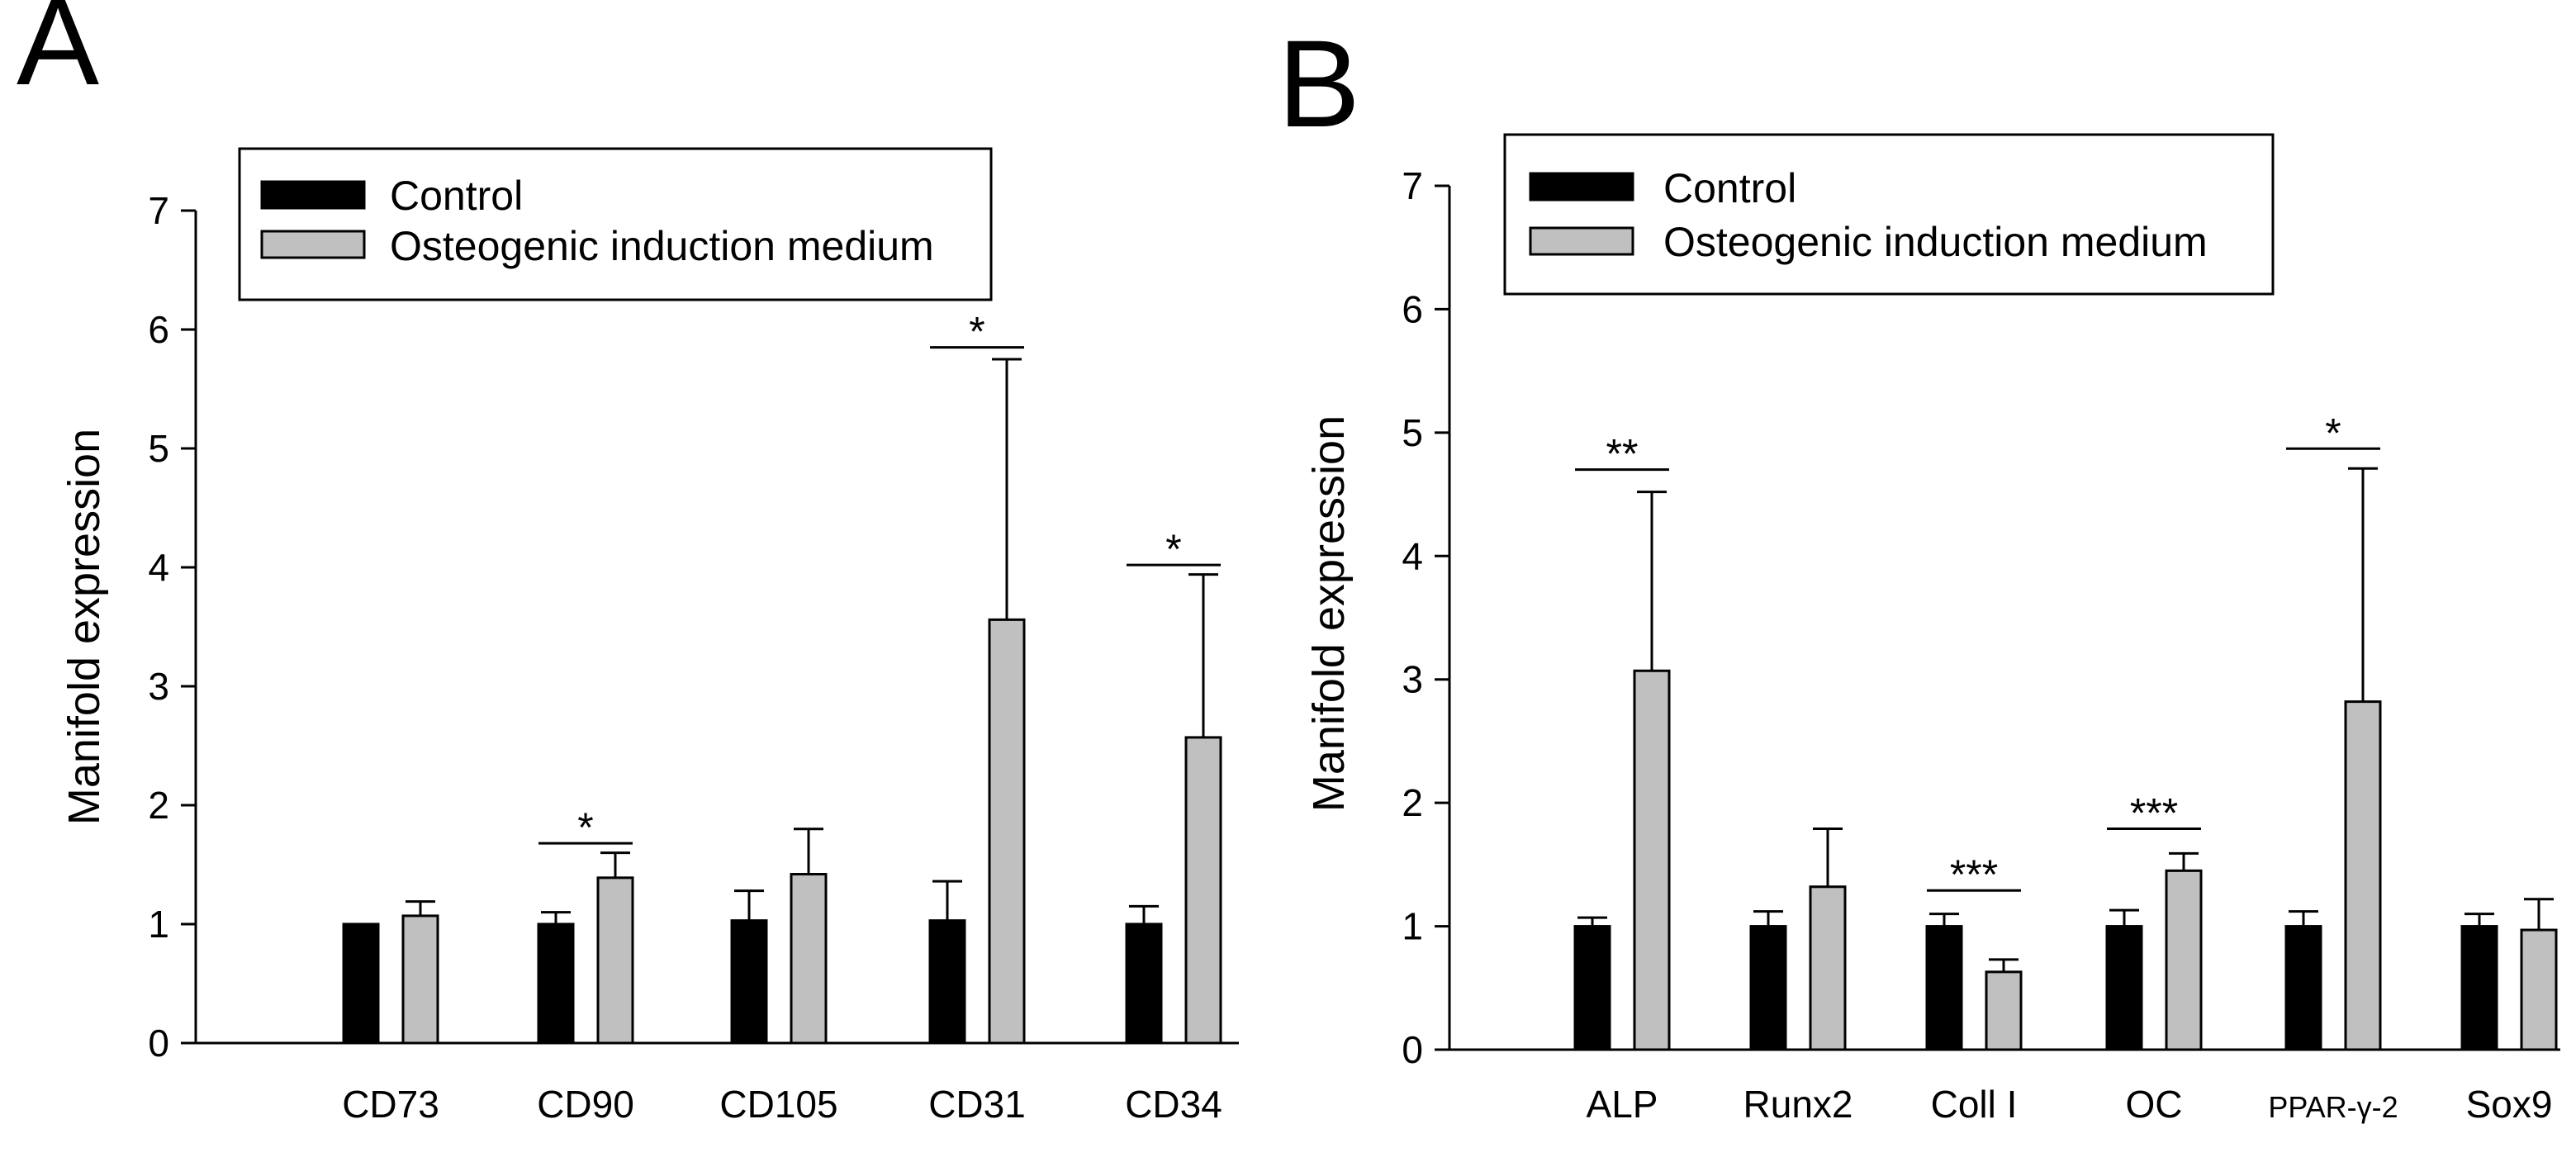  Describe the element at coordinates (1975, 1104) in the screenshot. I see `category-label: Coll I` at that location.